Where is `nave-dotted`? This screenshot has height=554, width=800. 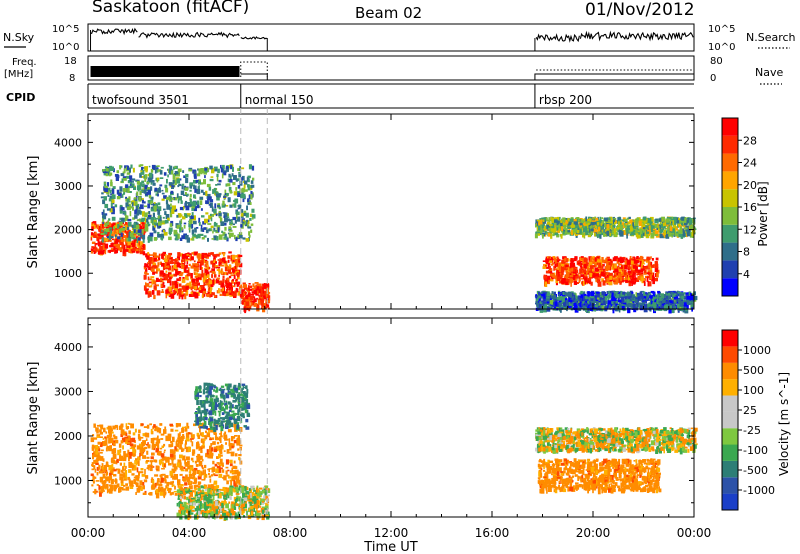
nave-dotted is located at coordinates (254, 69).